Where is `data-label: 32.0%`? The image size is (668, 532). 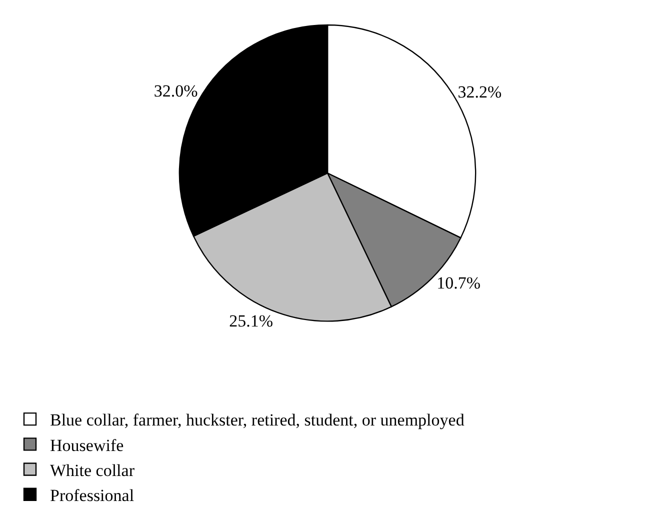
data-label: 32.0% is located at coordinates (176, 91).